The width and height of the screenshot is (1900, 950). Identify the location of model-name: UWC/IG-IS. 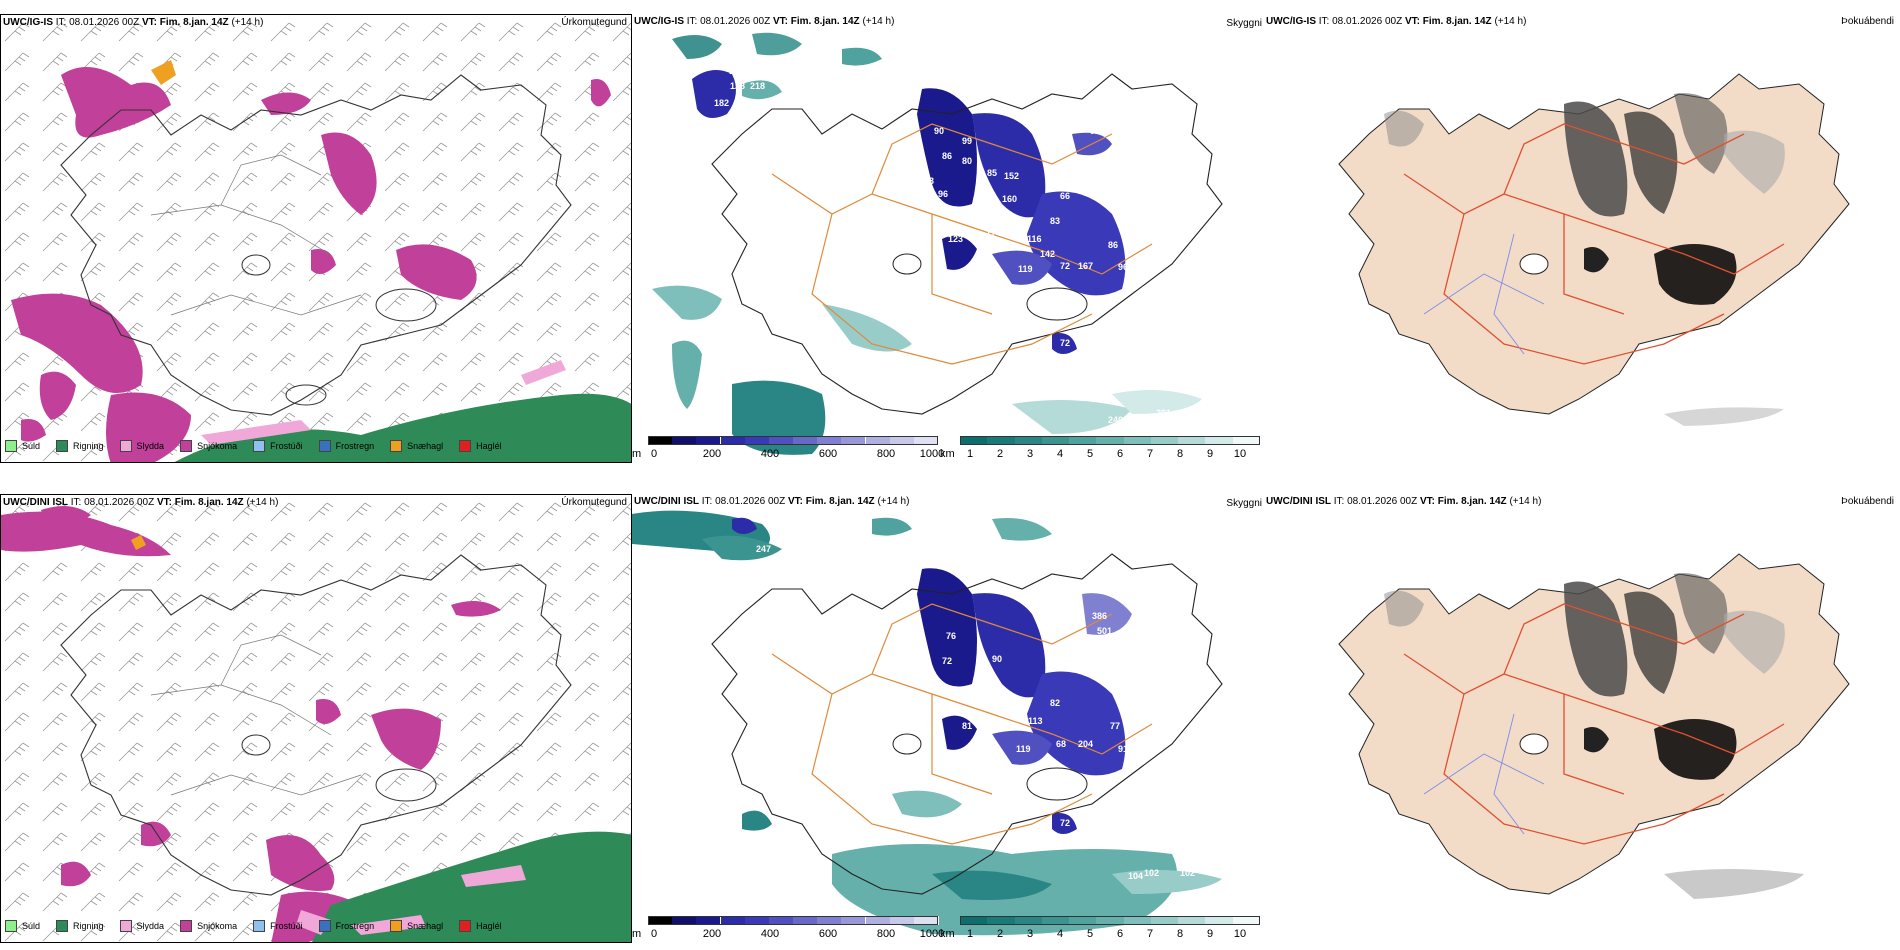
(1291, 21).